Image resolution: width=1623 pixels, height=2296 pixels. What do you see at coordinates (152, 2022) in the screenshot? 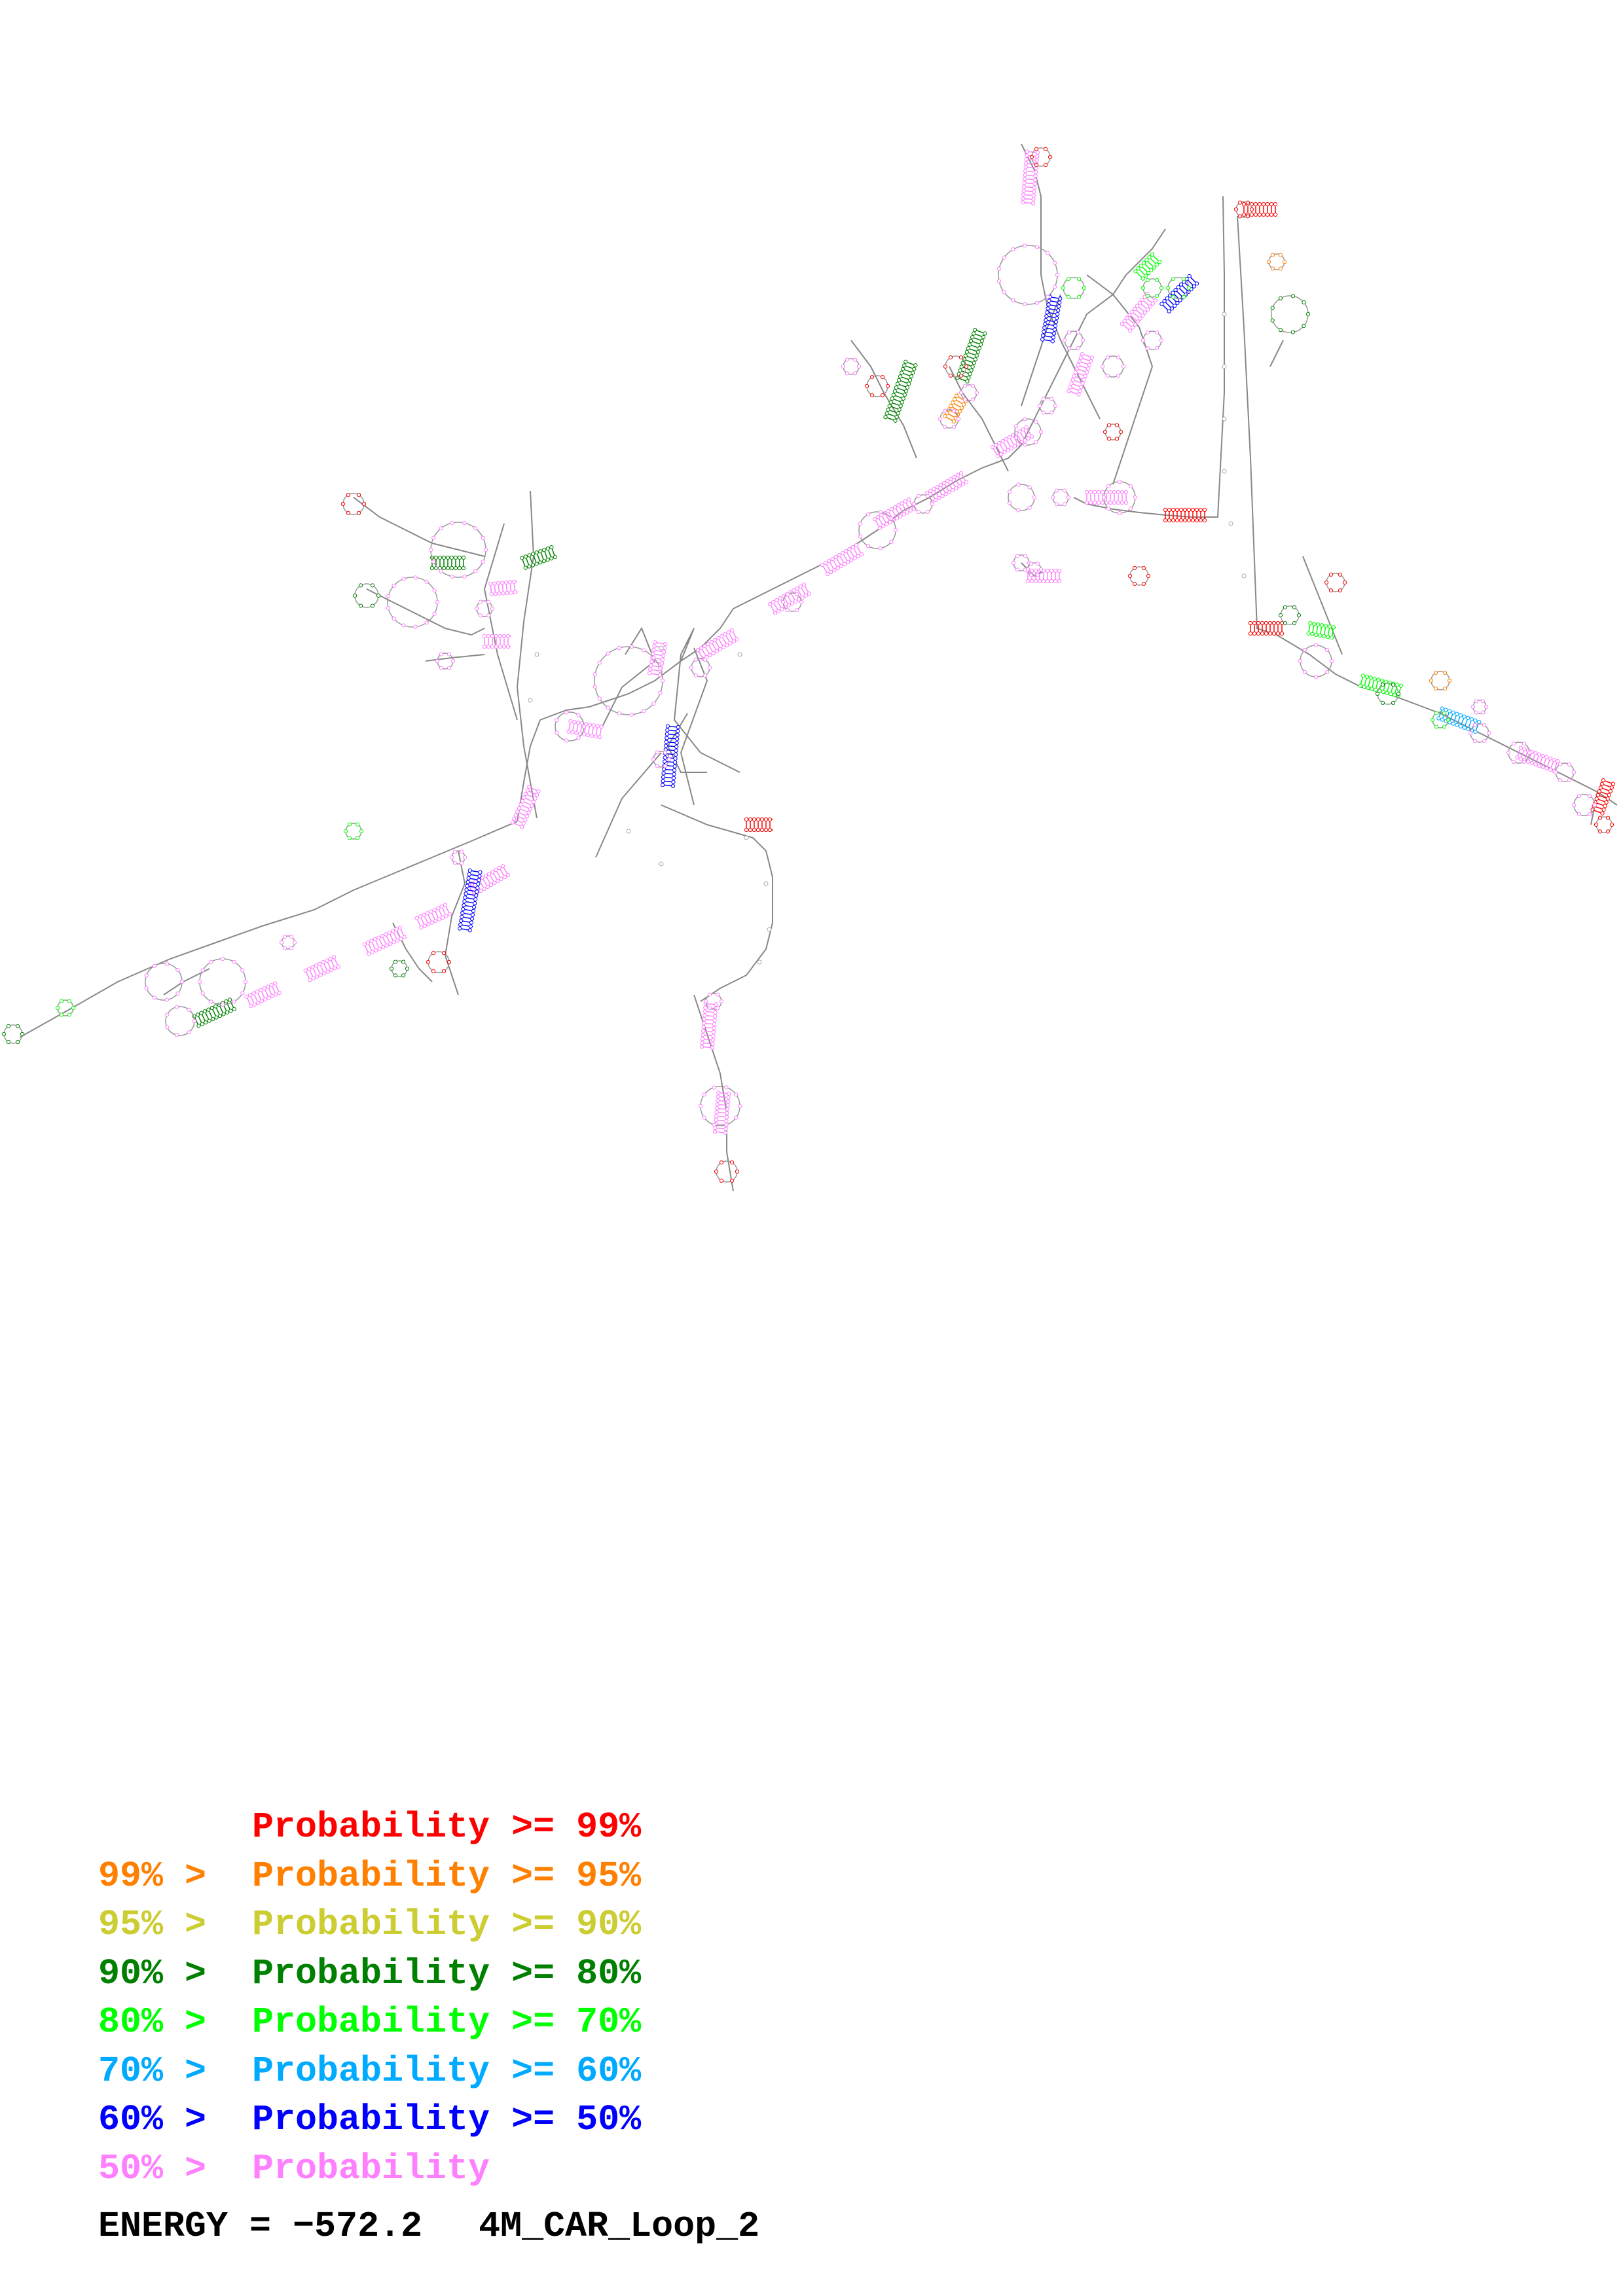
I see `legend-lower-bound: 80% >` at bounding box center [152, 2022].